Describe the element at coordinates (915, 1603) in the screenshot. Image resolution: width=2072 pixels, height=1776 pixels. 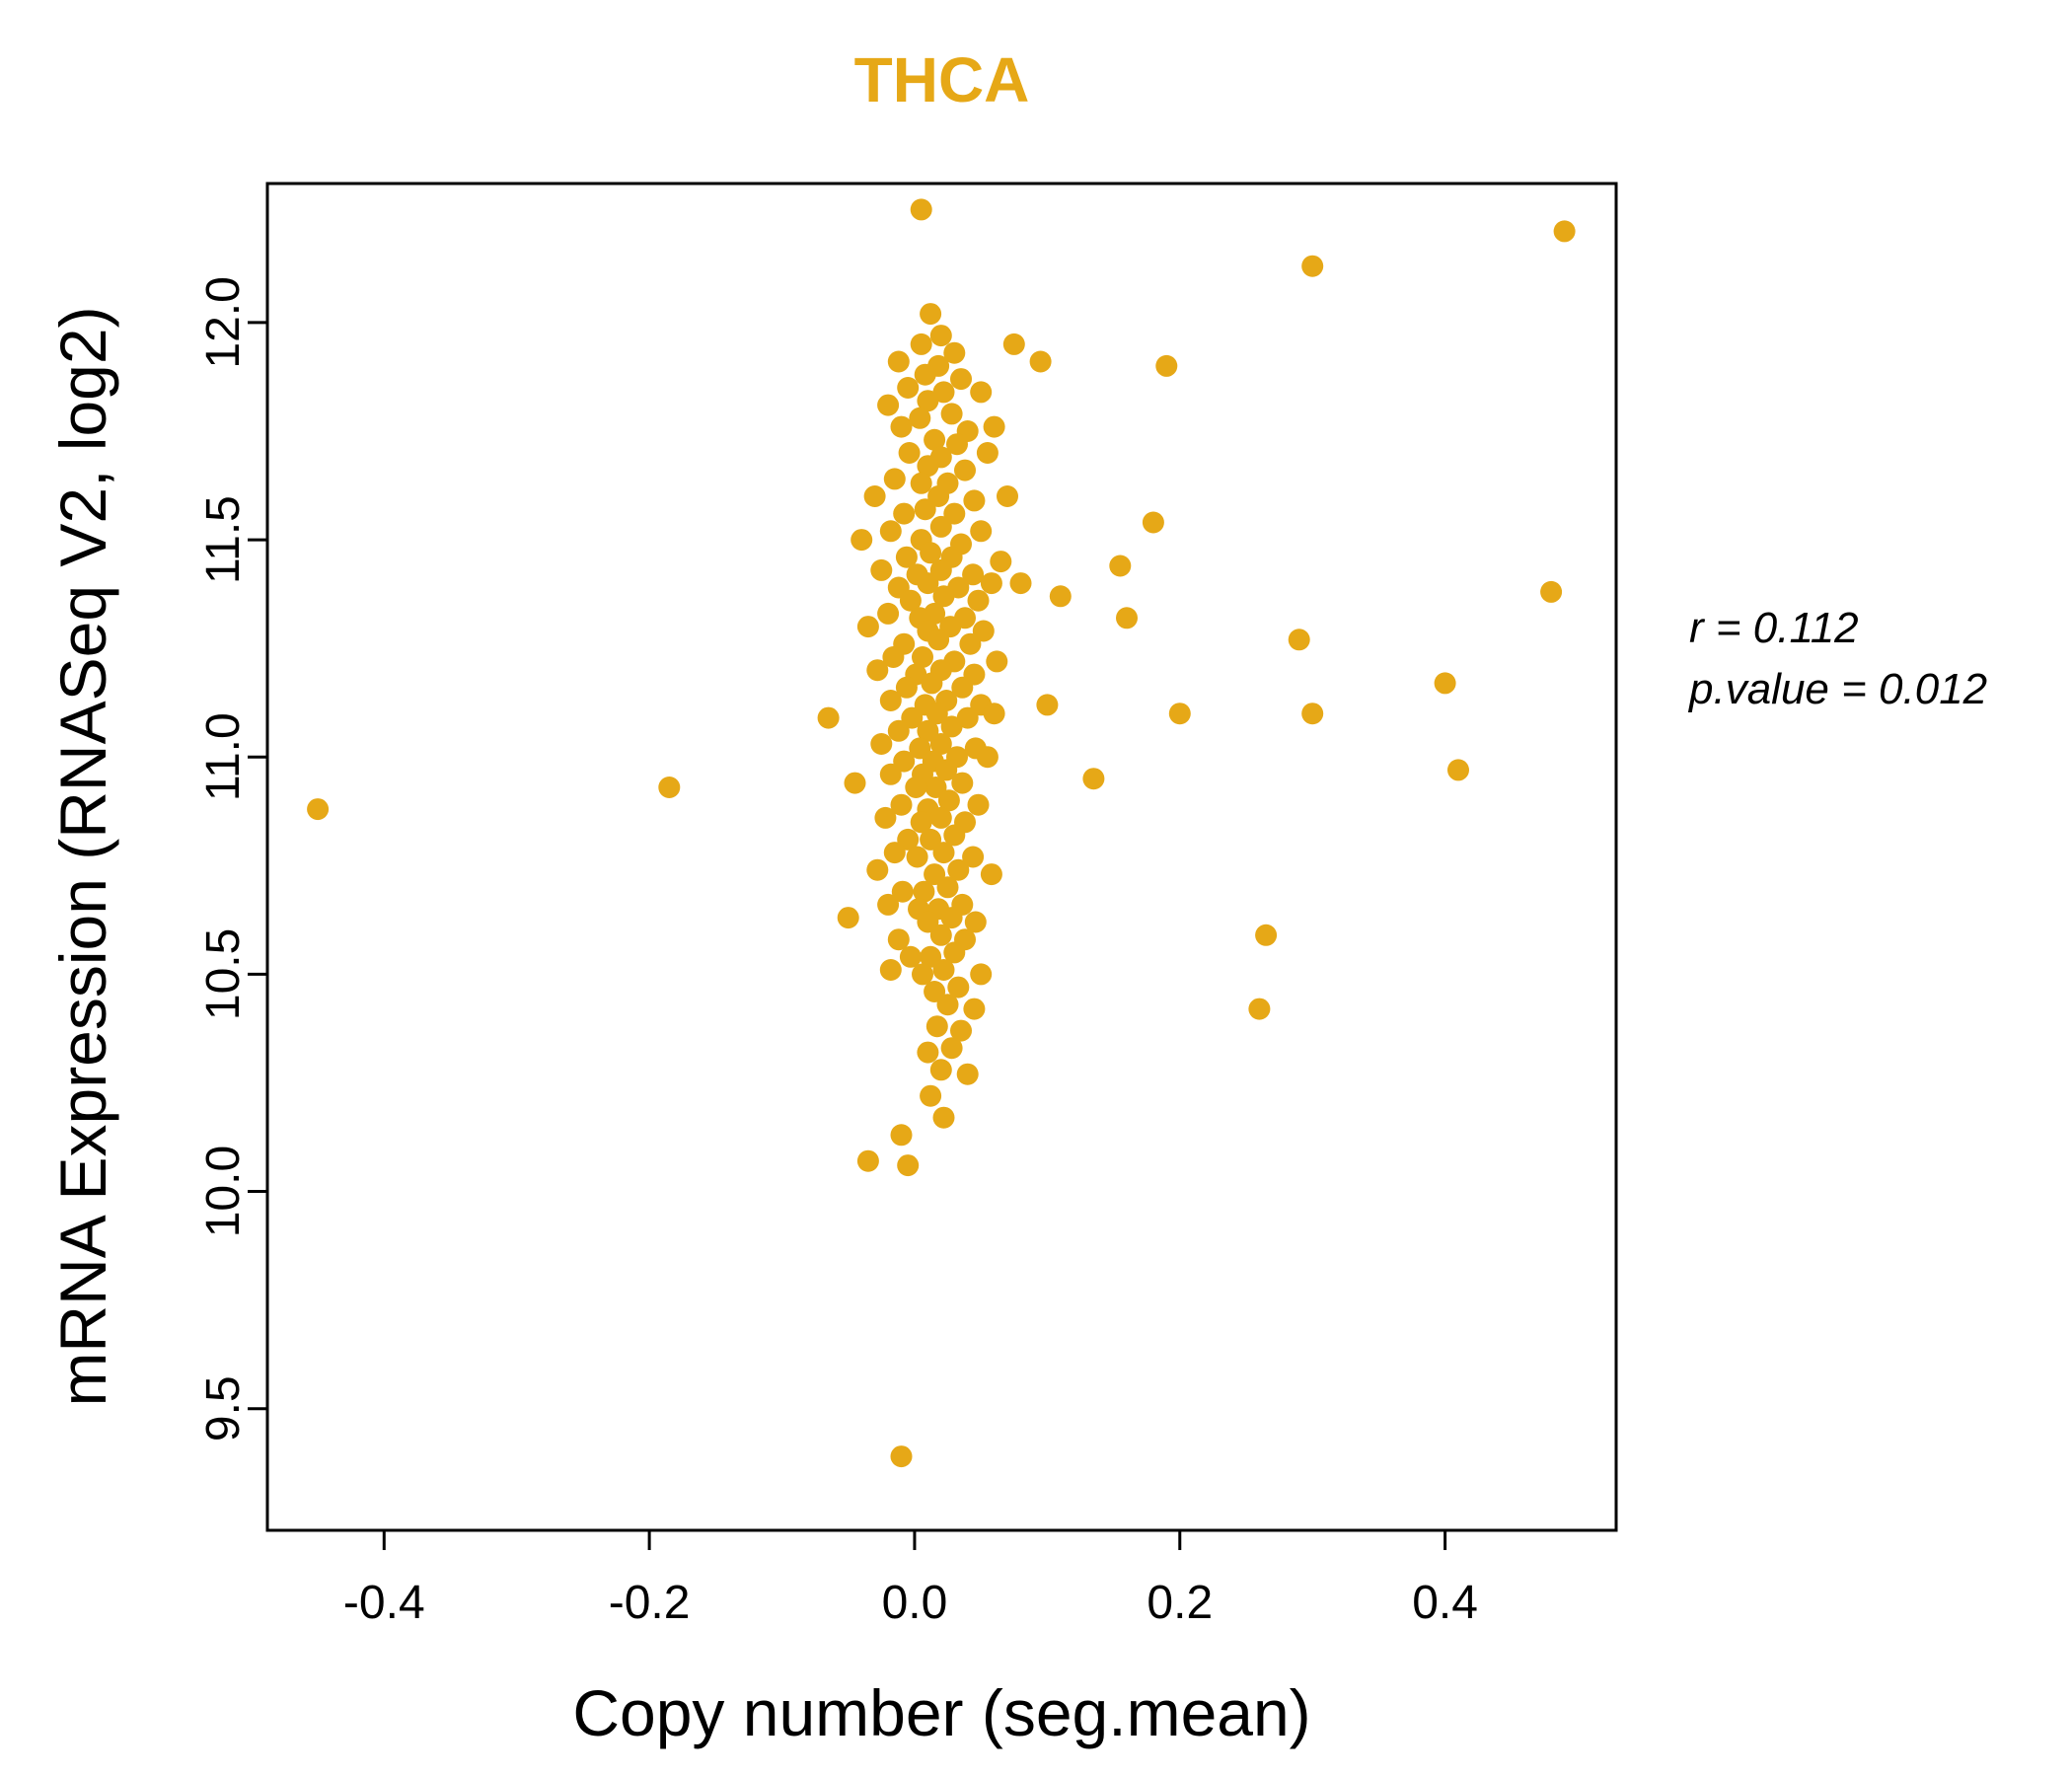
I see `x-tick-label: 0.0` at that location.